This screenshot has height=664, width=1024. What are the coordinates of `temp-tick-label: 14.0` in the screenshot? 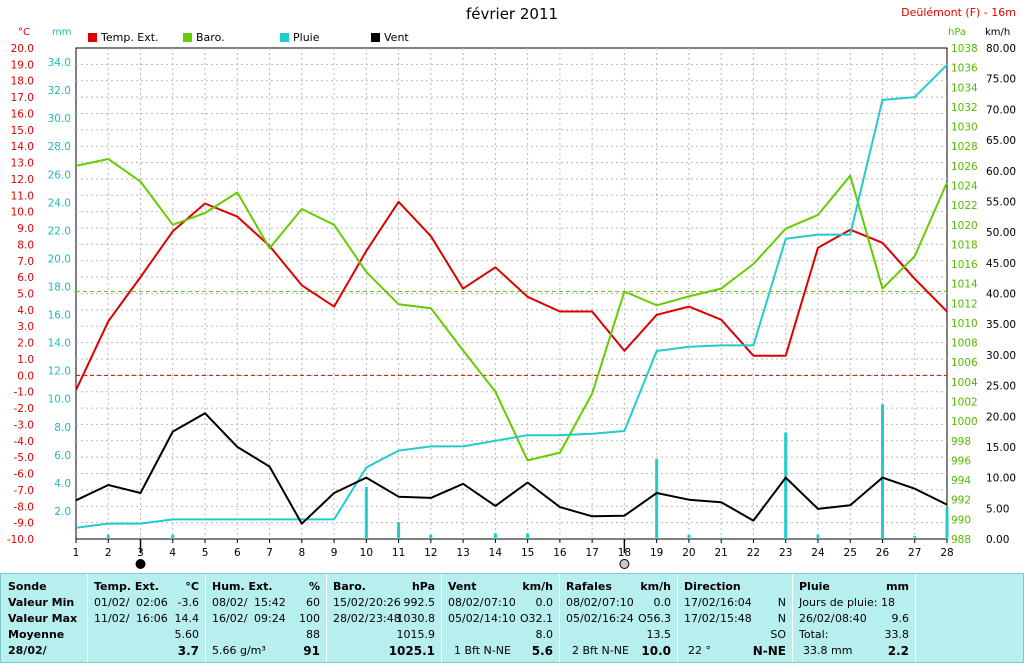 It's located at (22, 147).